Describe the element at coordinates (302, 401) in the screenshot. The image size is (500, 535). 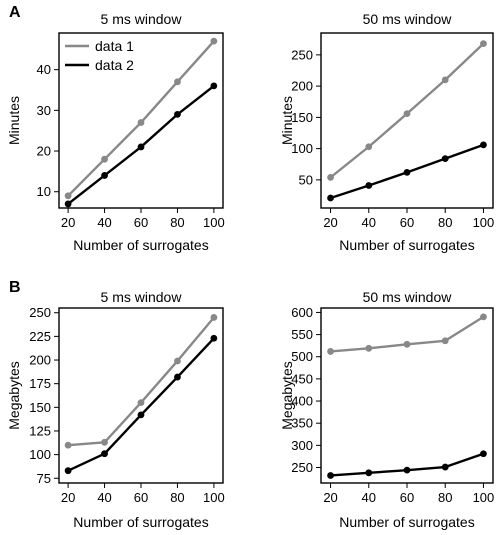
I see `y-tick-label: 400` at that location.